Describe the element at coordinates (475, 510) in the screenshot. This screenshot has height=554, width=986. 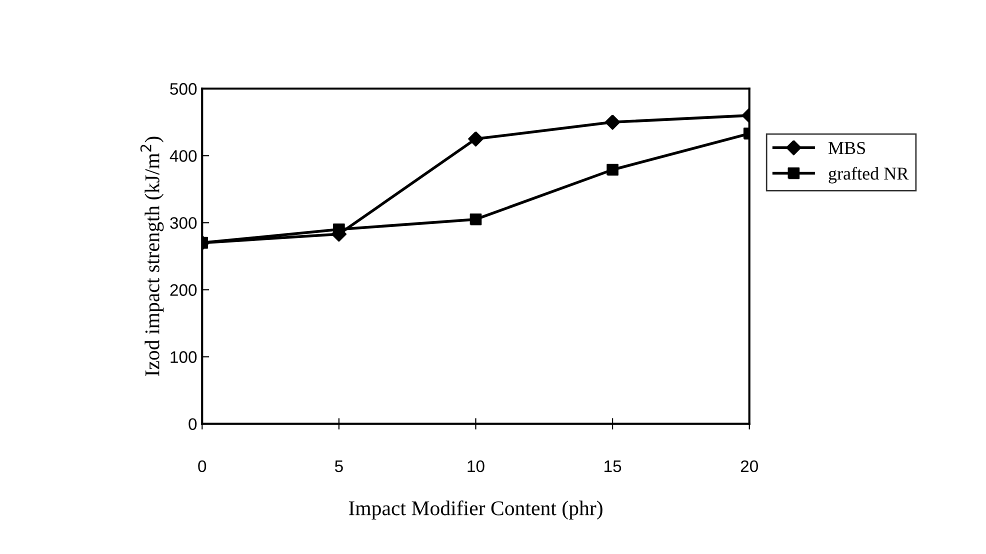
I see `x-axis-title: Impact Modifier Content (phr)` at that location.